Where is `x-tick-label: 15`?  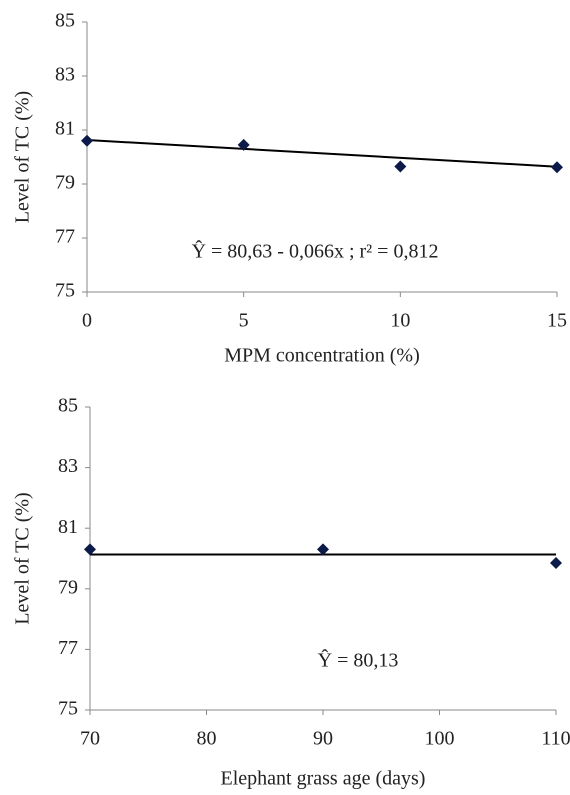 x-tick-label: 15 is located at coordinates (557, 321).